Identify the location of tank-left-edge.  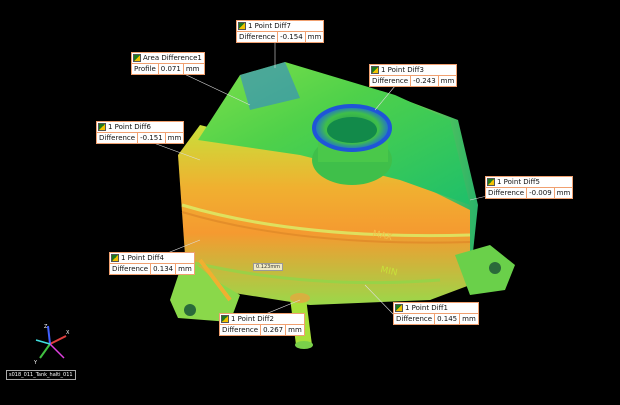
(270, 86).